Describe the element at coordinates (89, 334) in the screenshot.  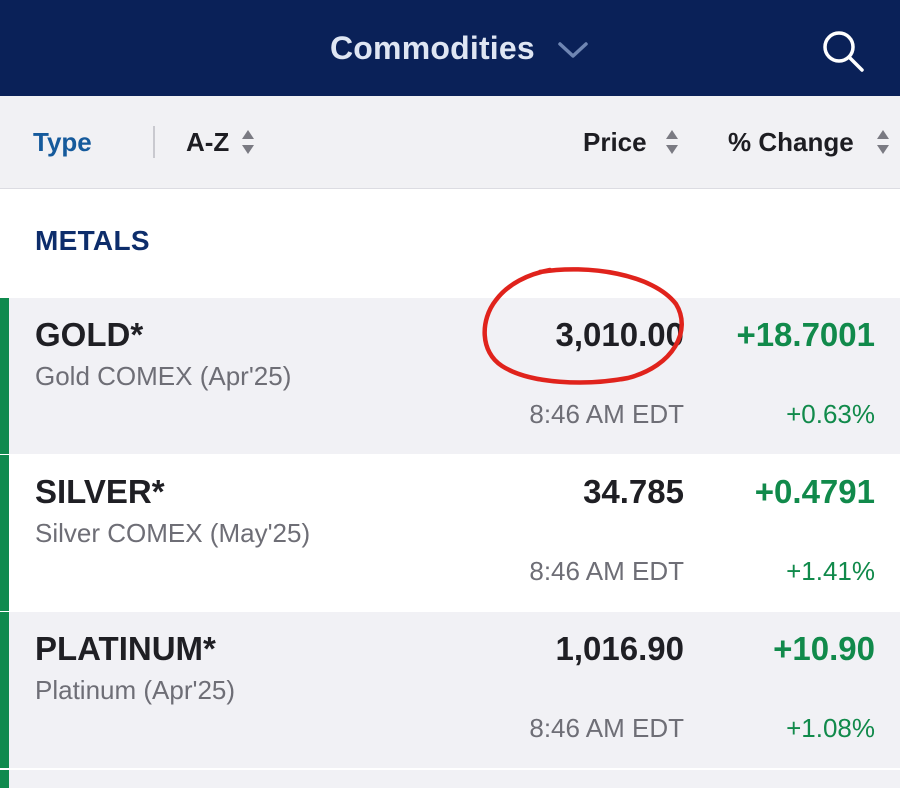
I see `symbol: GOLD*` at that location.